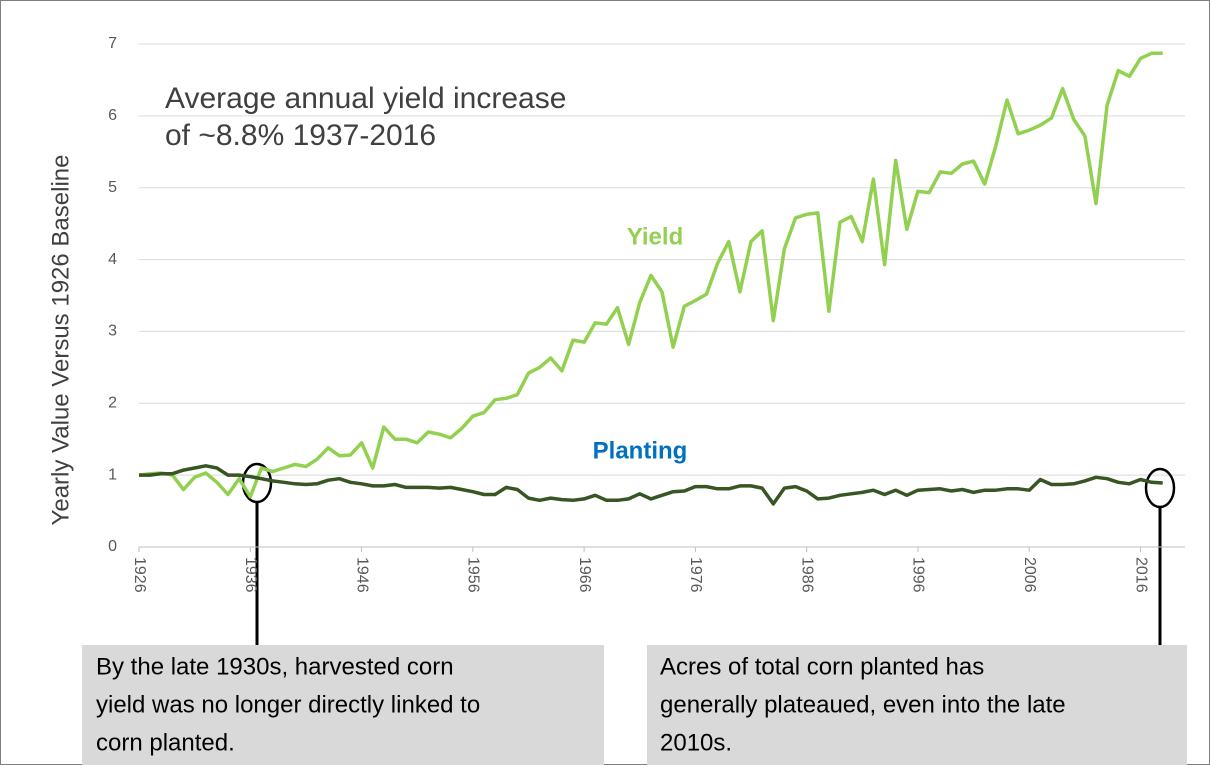 This screenshot has height=765, width=1210. I want to click on x-tick-label: 1996, so click(918, 575).